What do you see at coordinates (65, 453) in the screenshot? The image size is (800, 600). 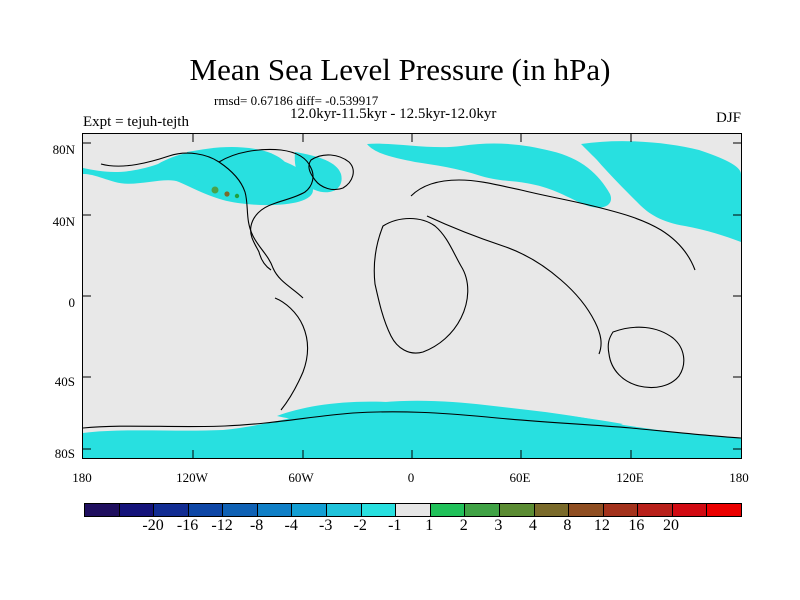 I see `lat-label-80s: 80S` at bounding box center [65, 453].